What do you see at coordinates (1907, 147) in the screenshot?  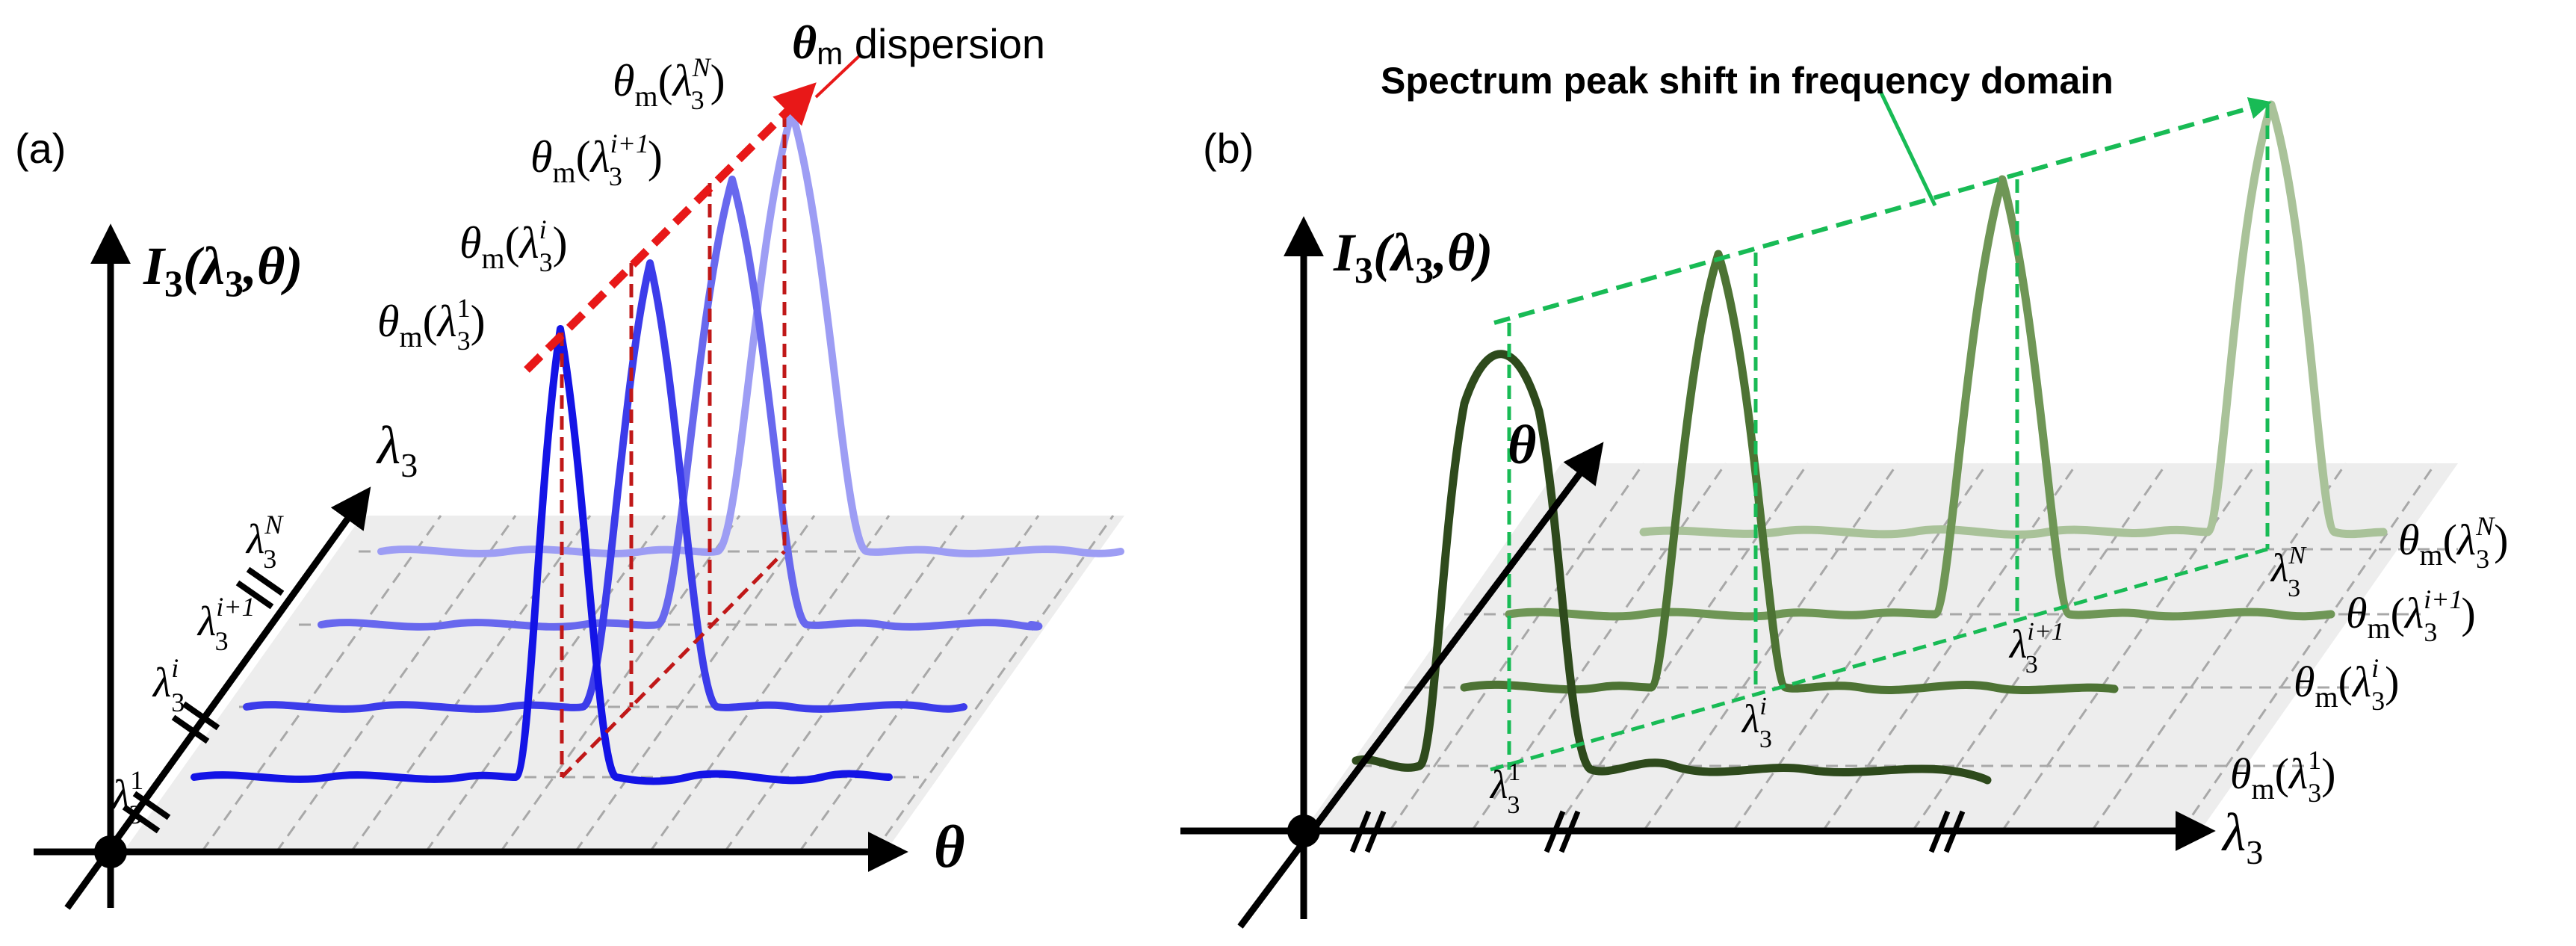 I see `peak-shift-pointer` at bounding box center [1907, 147].